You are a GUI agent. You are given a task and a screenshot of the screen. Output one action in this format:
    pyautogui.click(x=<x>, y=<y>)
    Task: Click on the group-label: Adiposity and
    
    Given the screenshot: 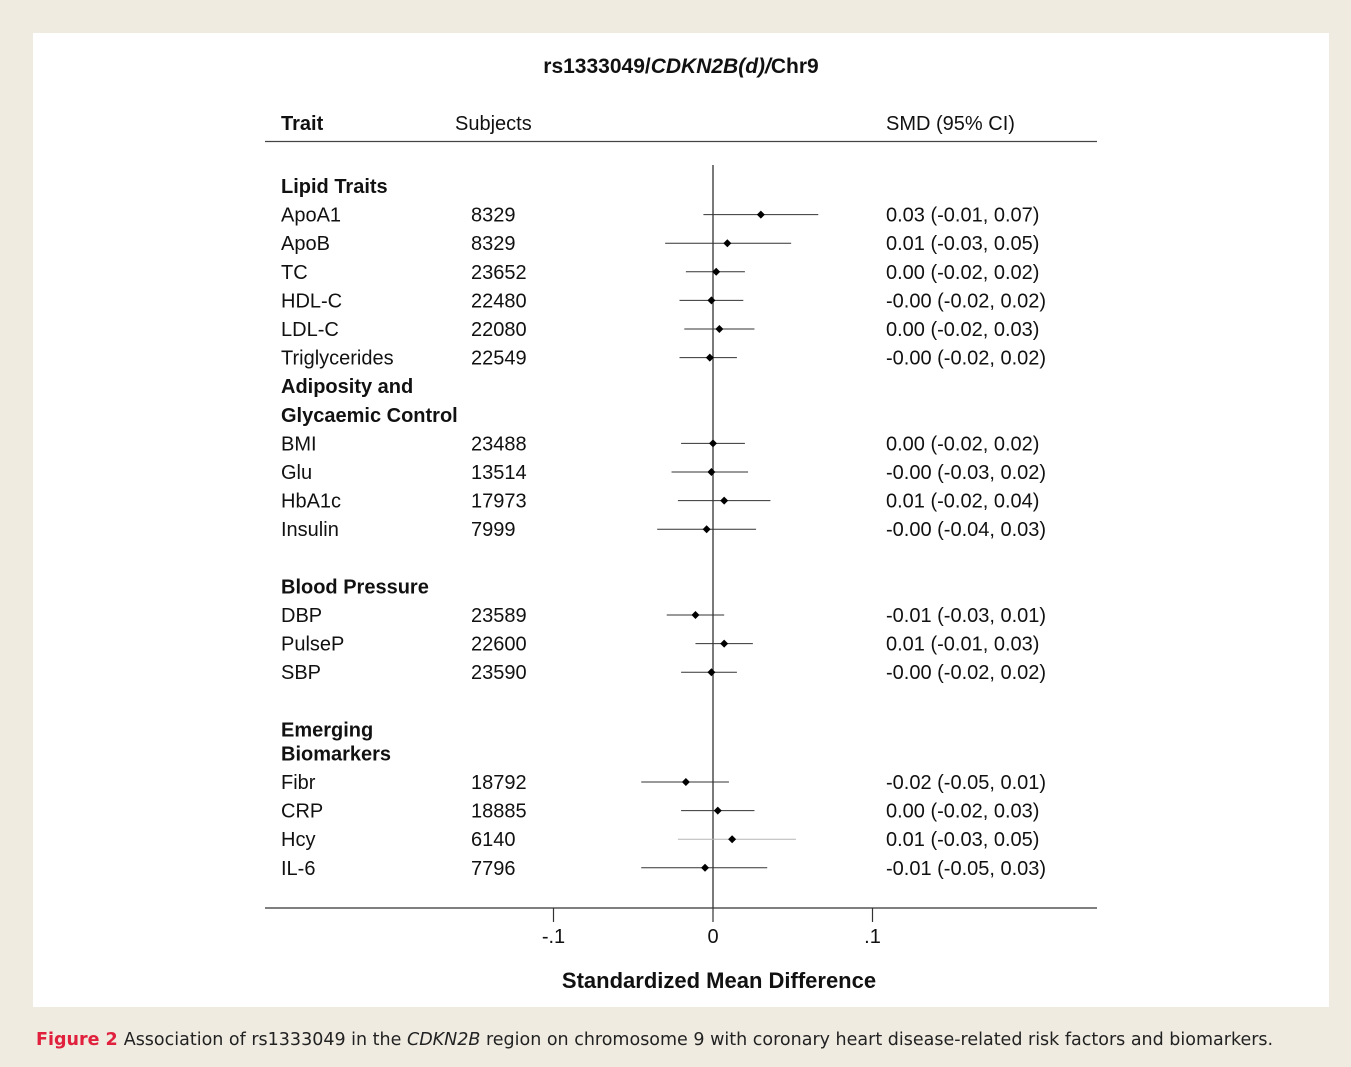 What is the action you would take?
    pyautogui.click(x=347, y=387)
    